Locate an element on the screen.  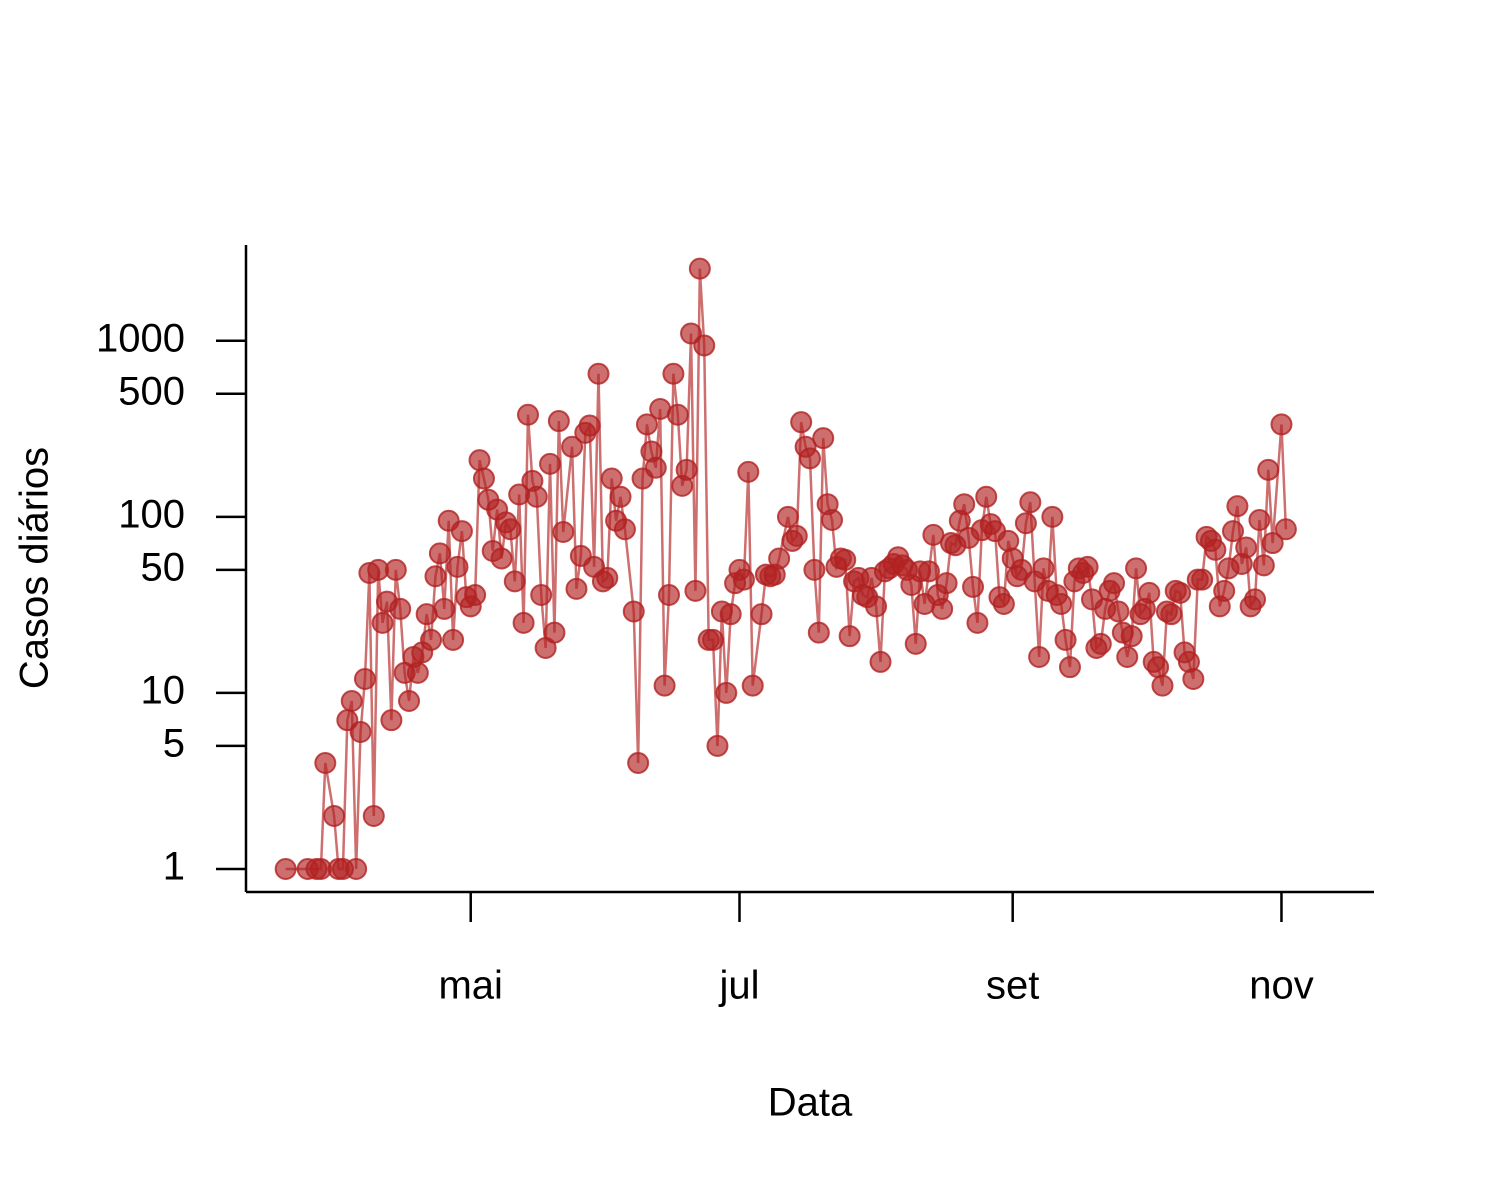
x-tick-label: mai is located at coordinates (470, 986).